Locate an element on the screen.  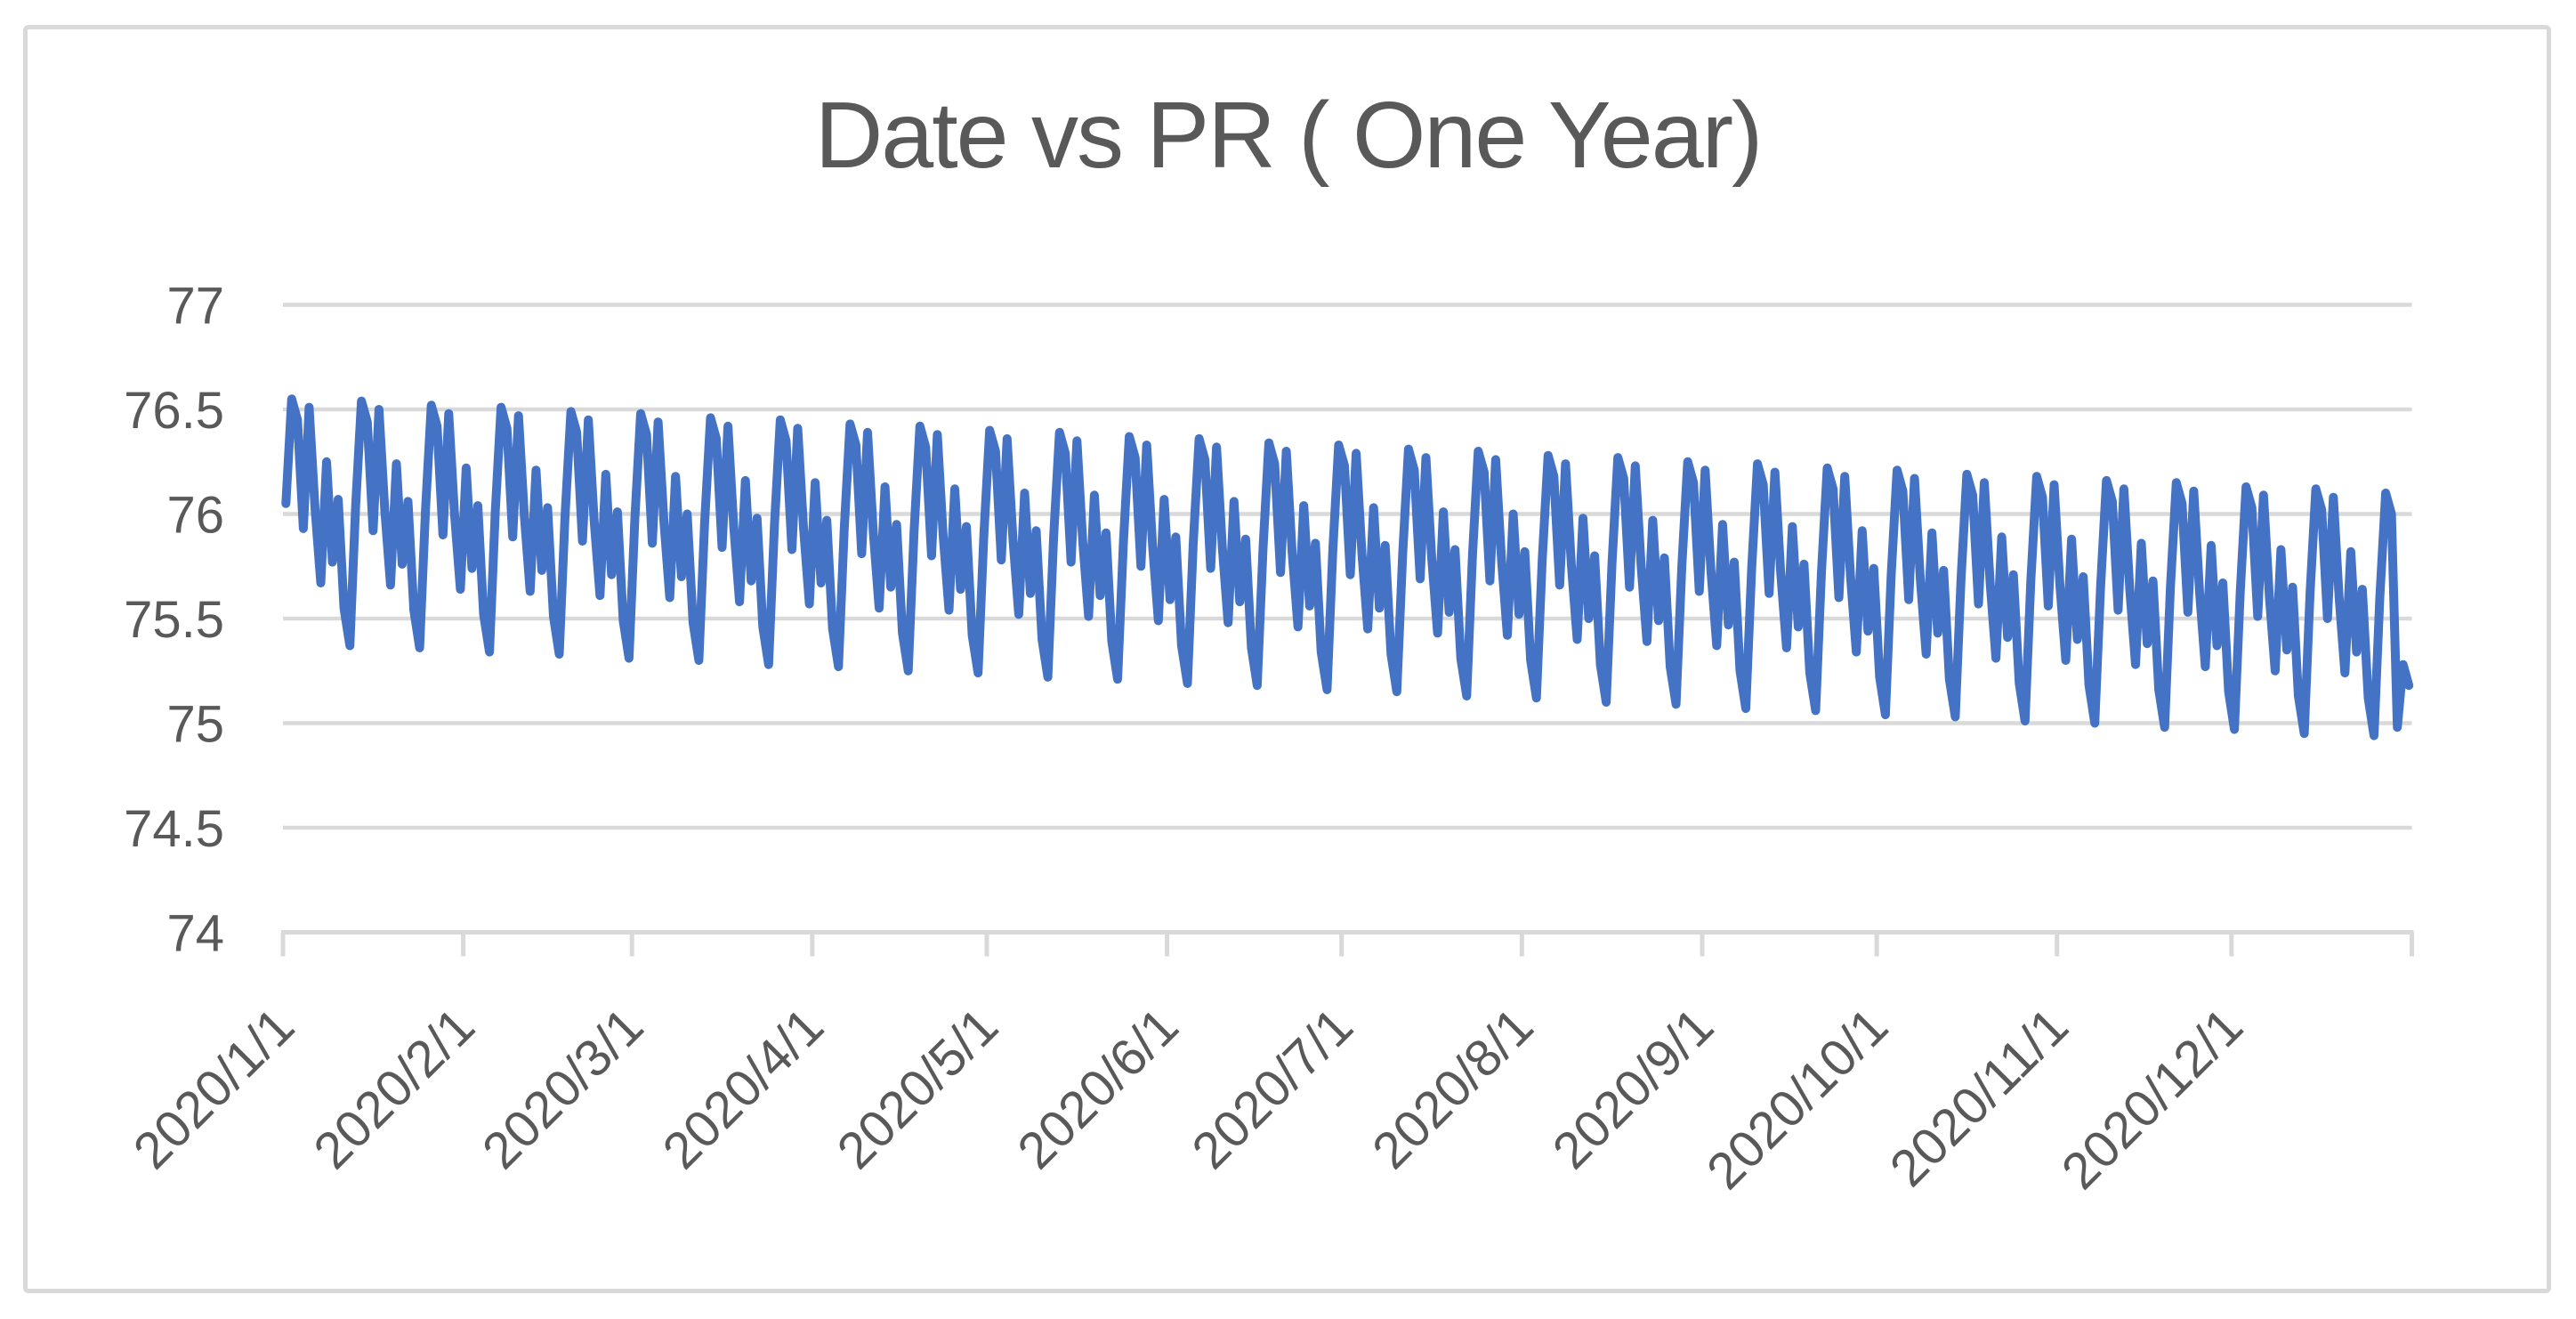
x-axis-label: 2020/4/1 is located at coordinates (743, 1088).